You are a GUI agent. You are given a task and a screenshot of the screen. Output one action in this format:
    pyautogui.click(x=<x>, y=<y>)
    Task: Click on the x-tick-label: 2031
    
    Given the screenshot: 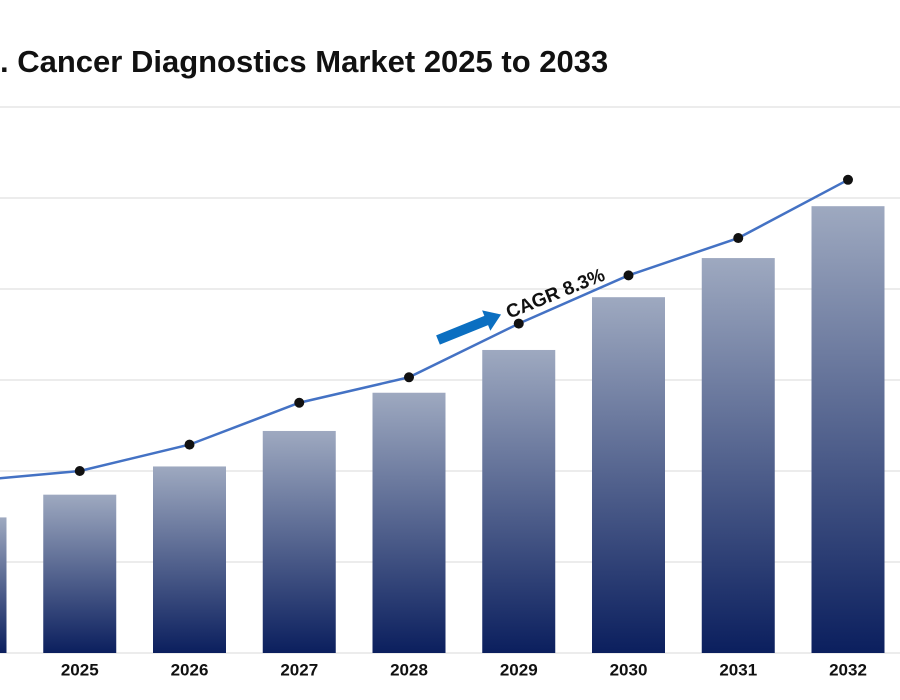 What is the action you would take?
    pyautogui.click(x=738, y=669)
    